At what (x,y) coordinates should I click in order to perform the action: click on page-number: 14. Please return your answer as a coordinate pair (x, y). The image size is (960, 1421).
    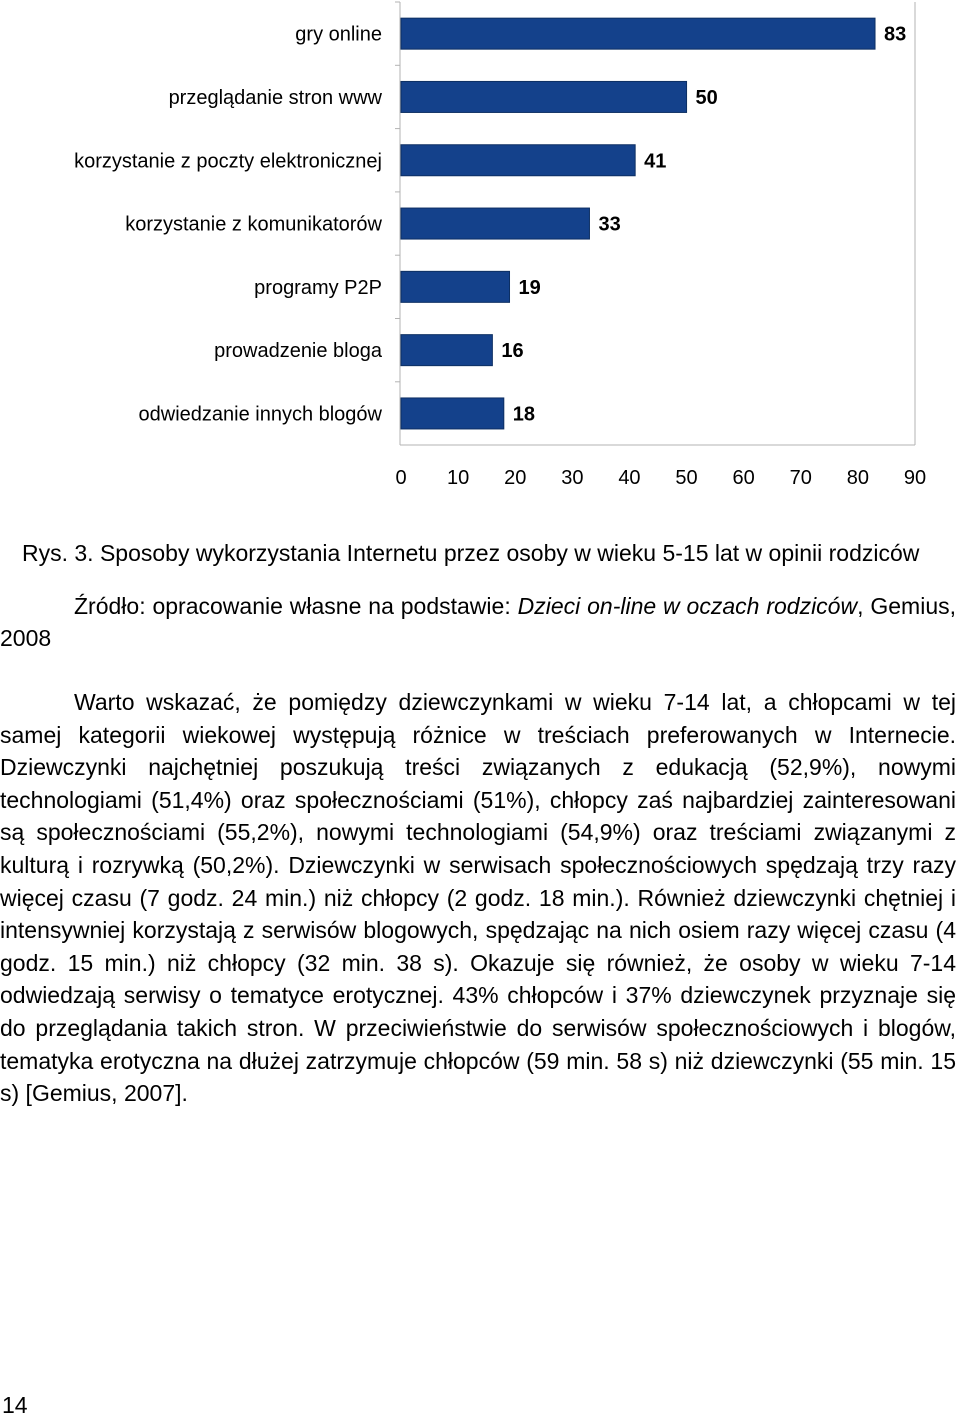
    Looking at the image, I should click on (15, 1405).